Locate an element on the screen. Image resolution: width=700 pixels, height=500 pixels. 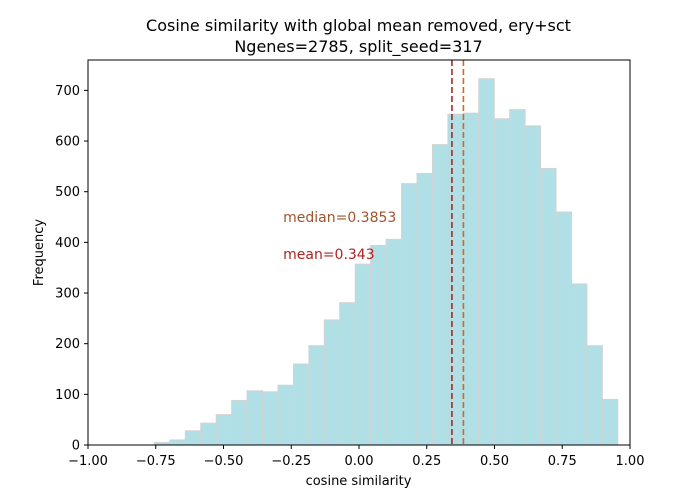
stat-lines is located at coordinates (458, 252).